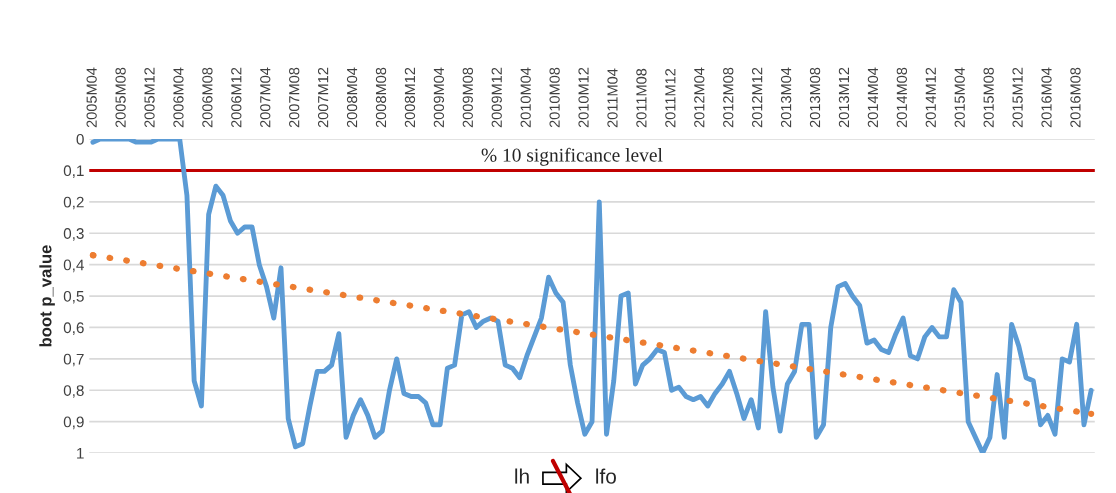 Image resolution: width=1116 pixels, height=493 pixels. I want to click on x-tick-label: 2012M04, so click(699, 97).